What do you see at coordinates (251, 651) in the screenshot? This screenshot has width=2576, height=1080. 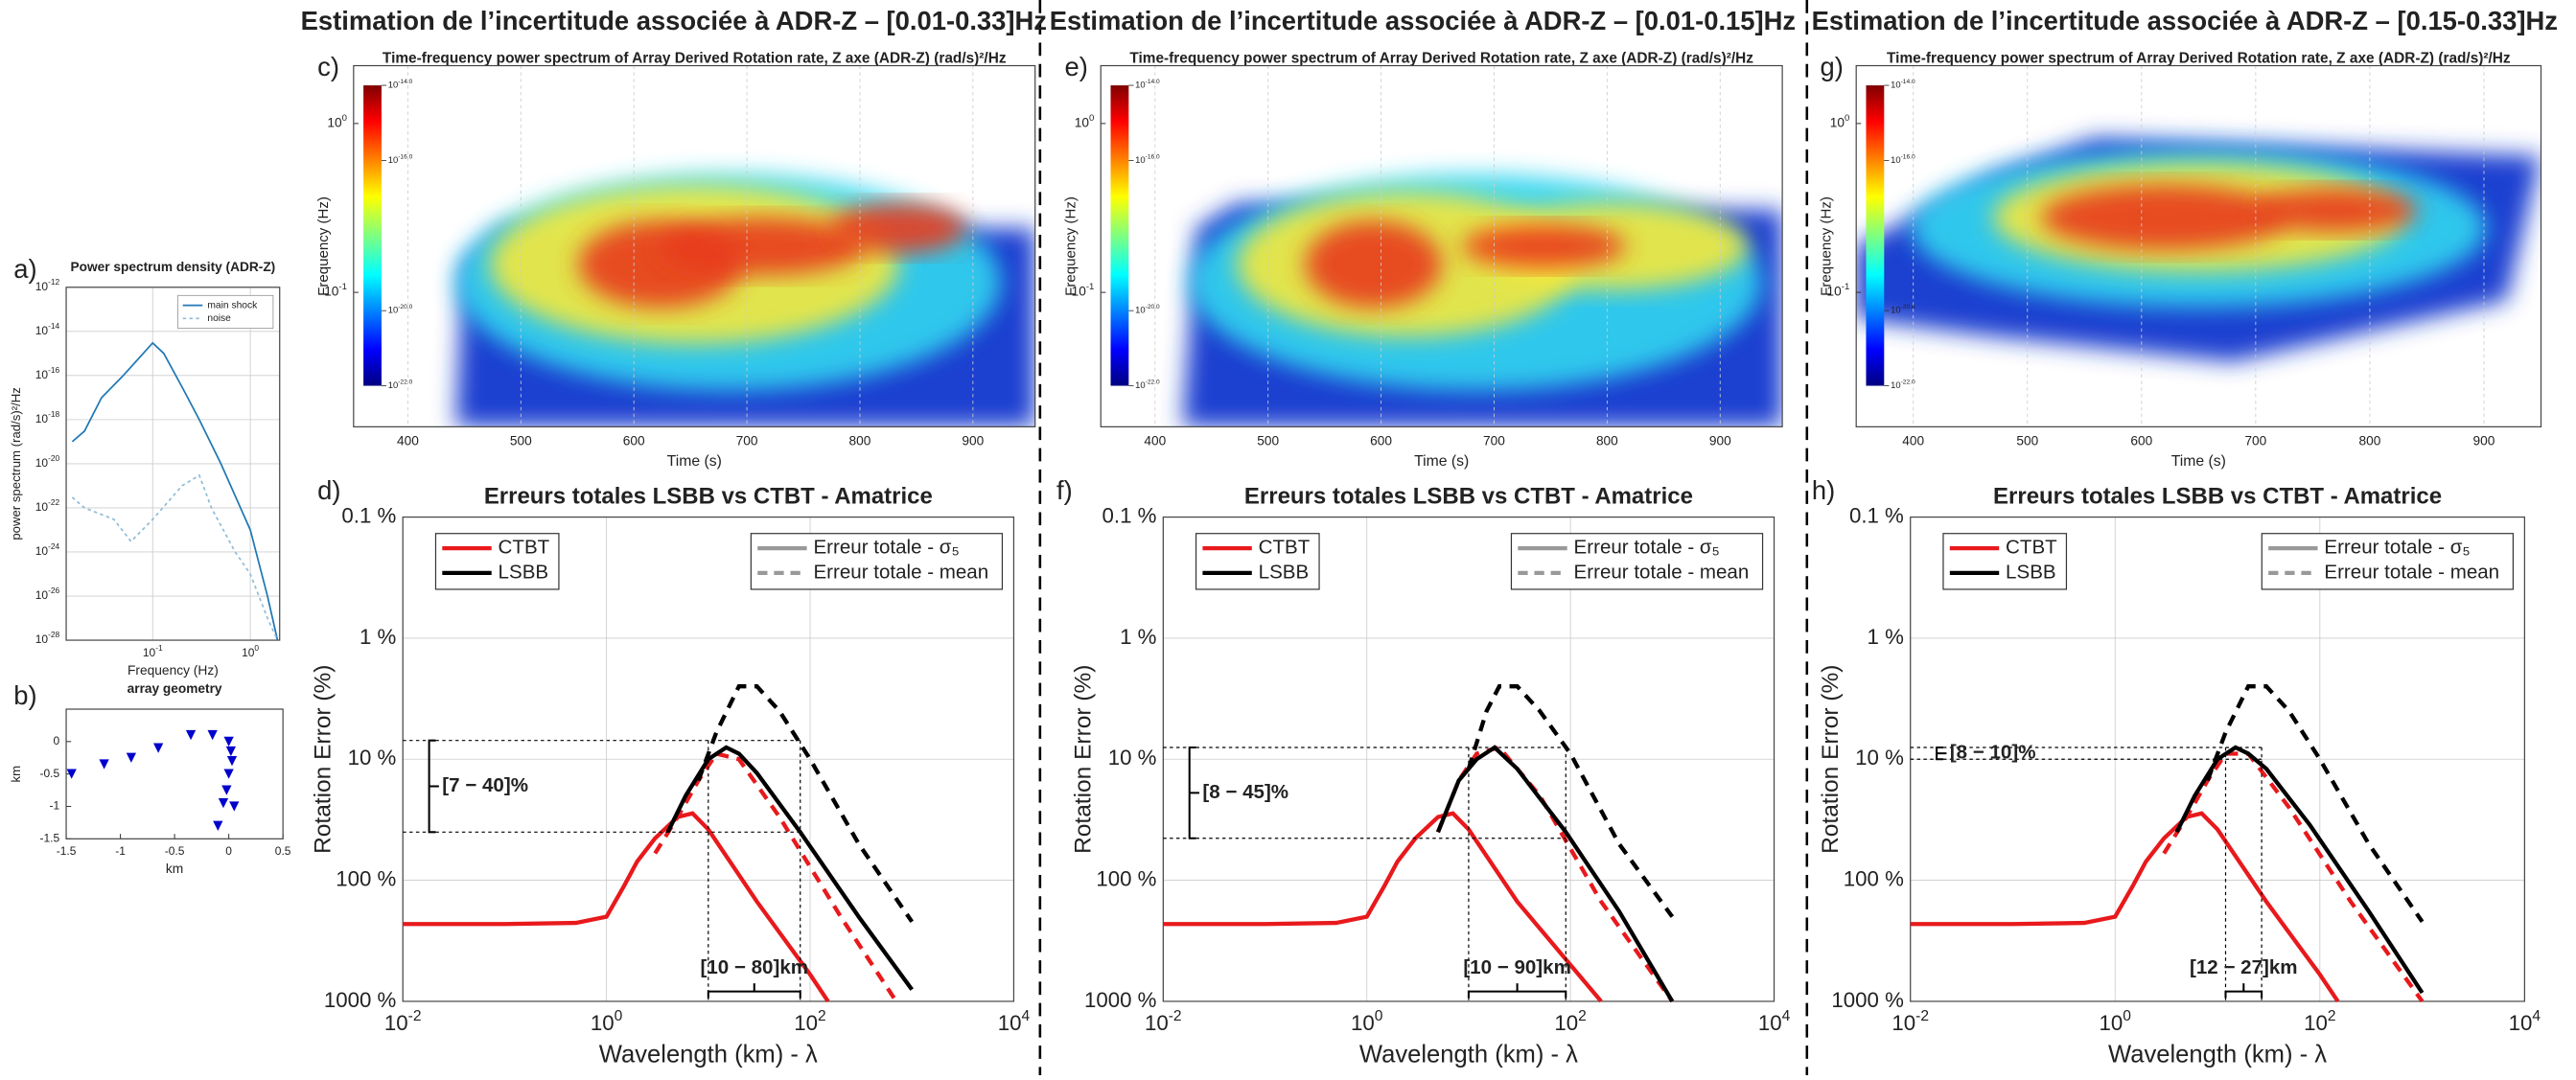 I see `x-tick-label: 10⁰` at bounding box center [251, 651].